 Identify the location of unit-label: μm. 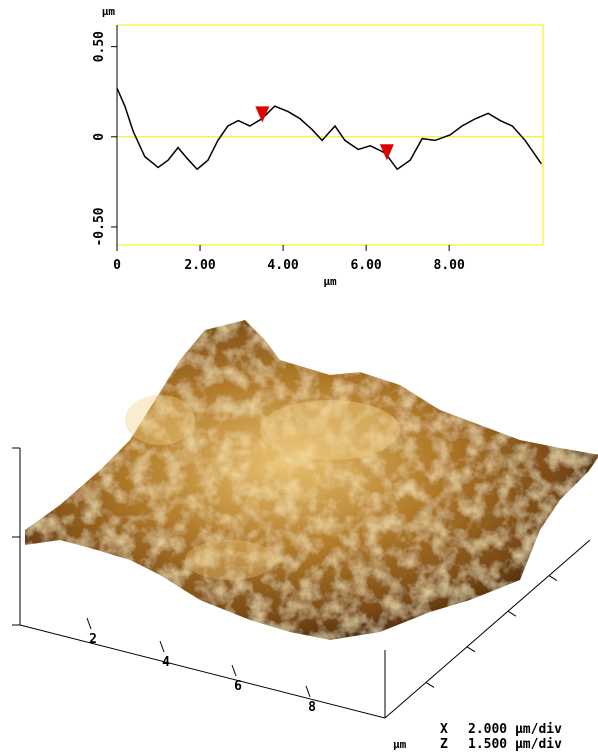
(400, 744).